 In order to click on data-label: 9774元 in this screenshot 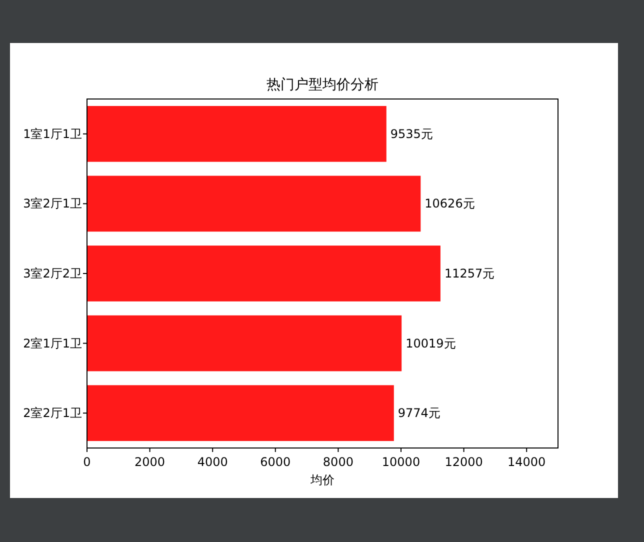, I will do `click(419, 413)`.